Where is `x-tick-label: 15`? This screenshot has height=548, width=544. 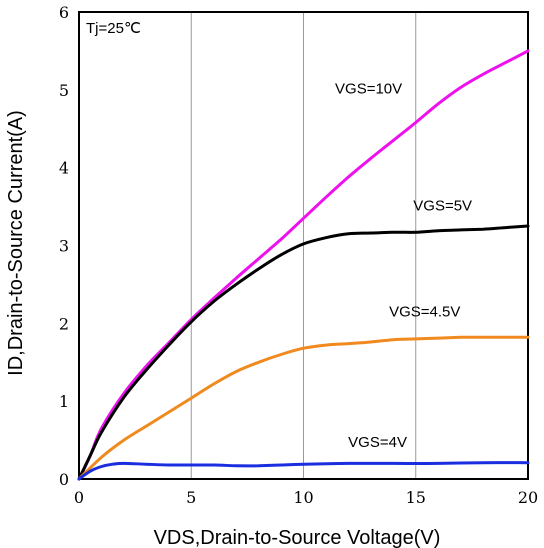
x-tick-label: 15 is located at coordinates (416, 497).